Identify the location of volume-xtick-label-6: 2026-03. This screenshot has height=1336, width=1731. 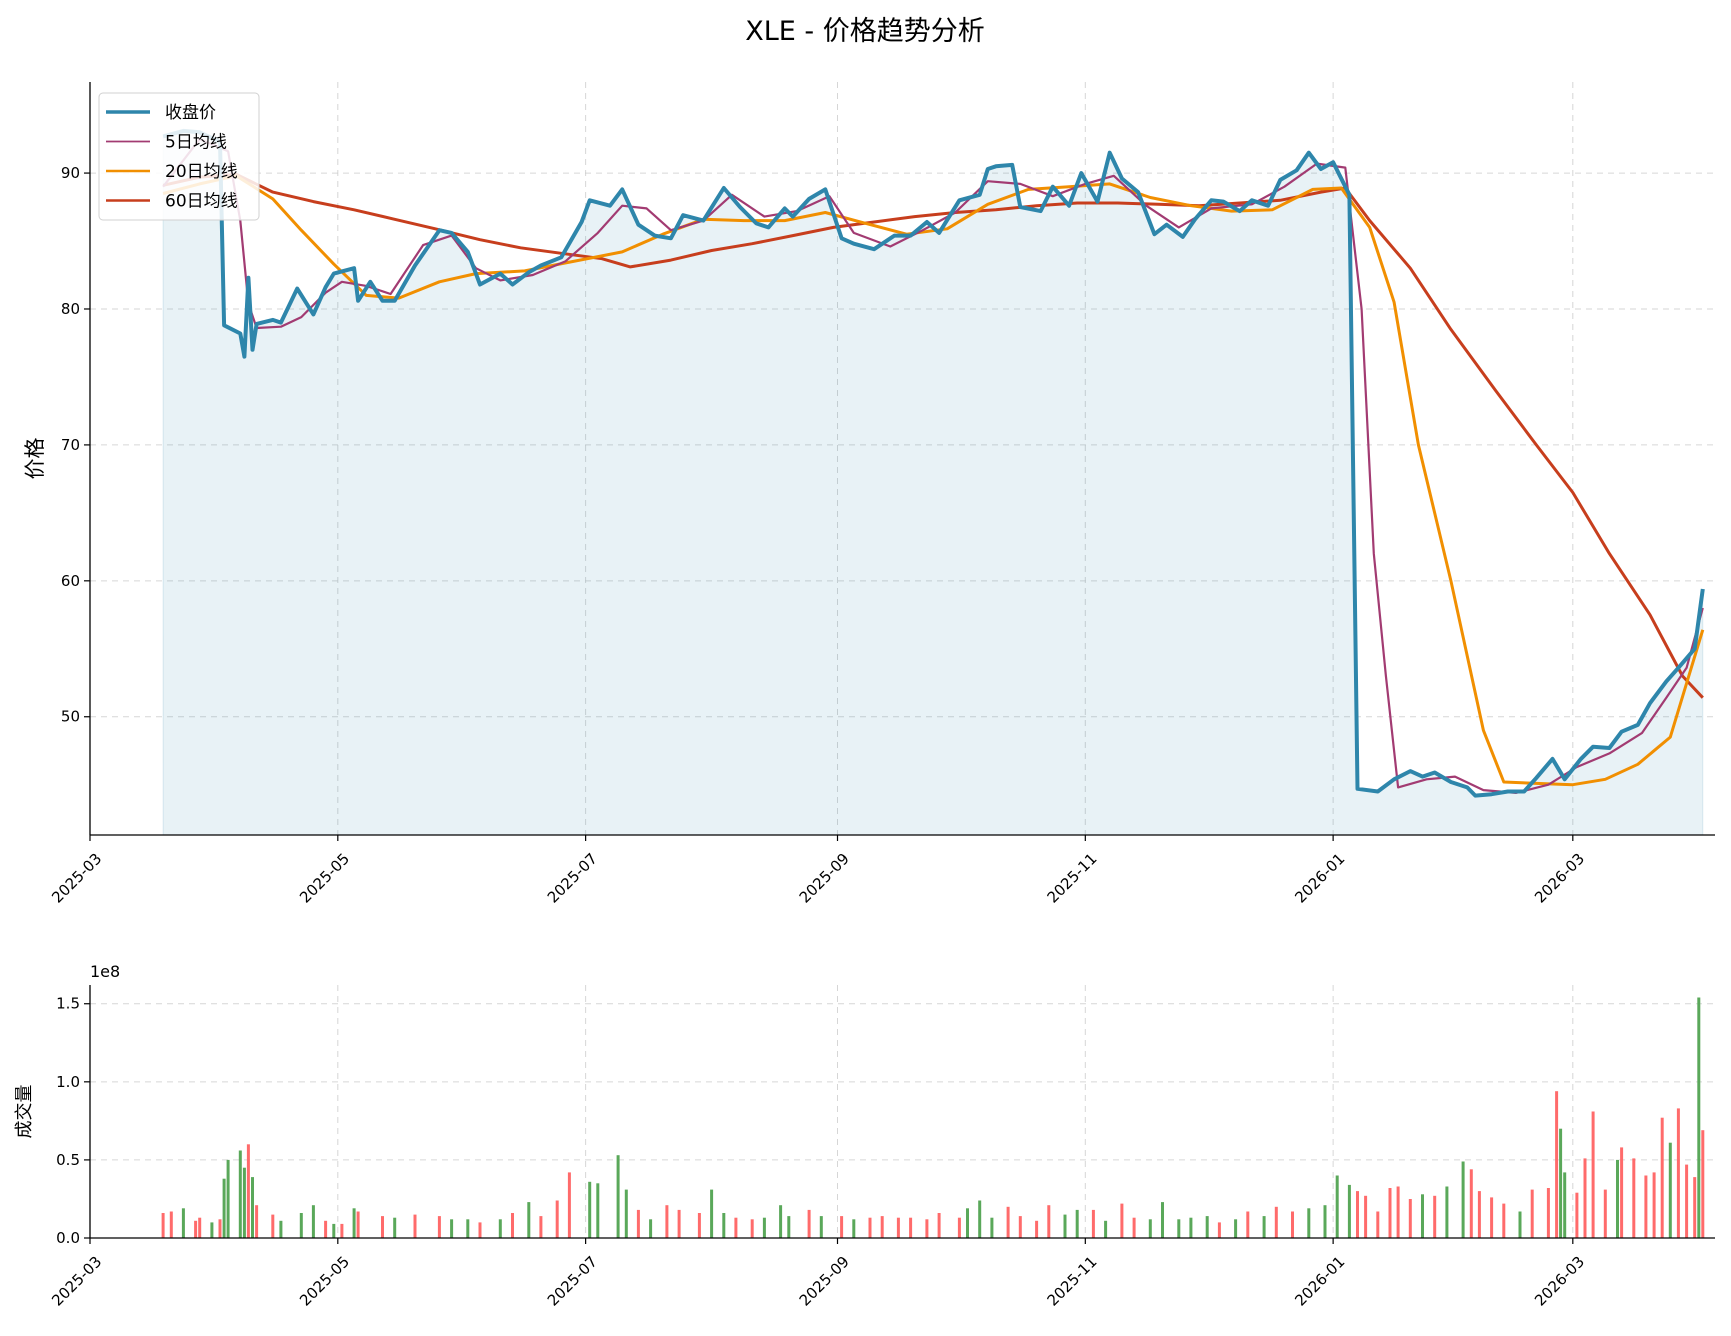
(1559, 1281).